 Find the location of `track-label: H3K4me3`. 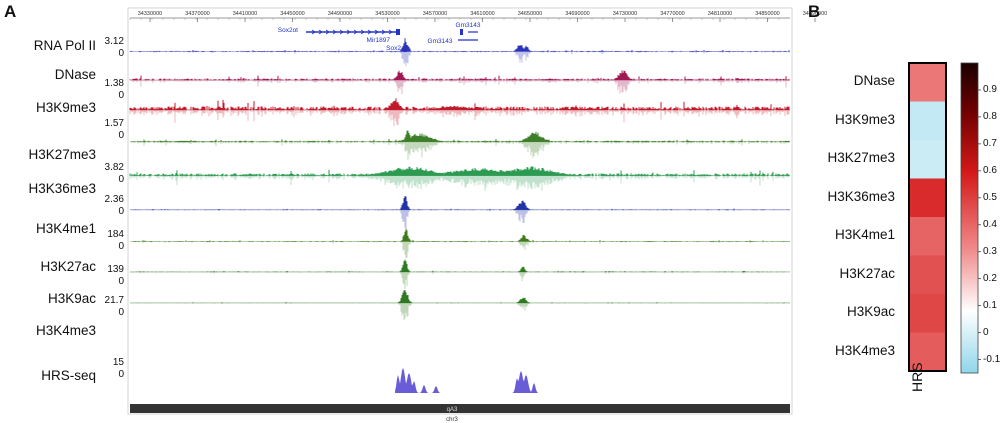

track-label: H3K4me3 is located at coordinates (65, 330).